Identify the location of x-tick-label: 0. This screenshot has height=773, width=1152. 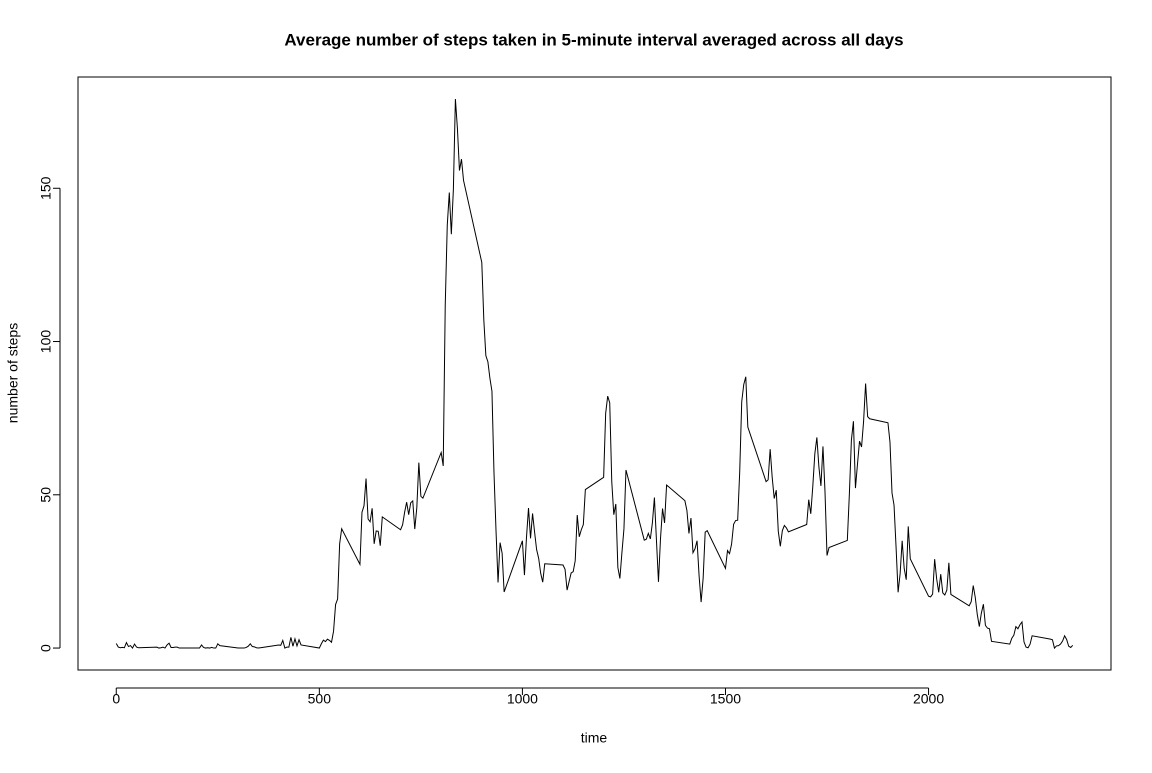
(116, 699).